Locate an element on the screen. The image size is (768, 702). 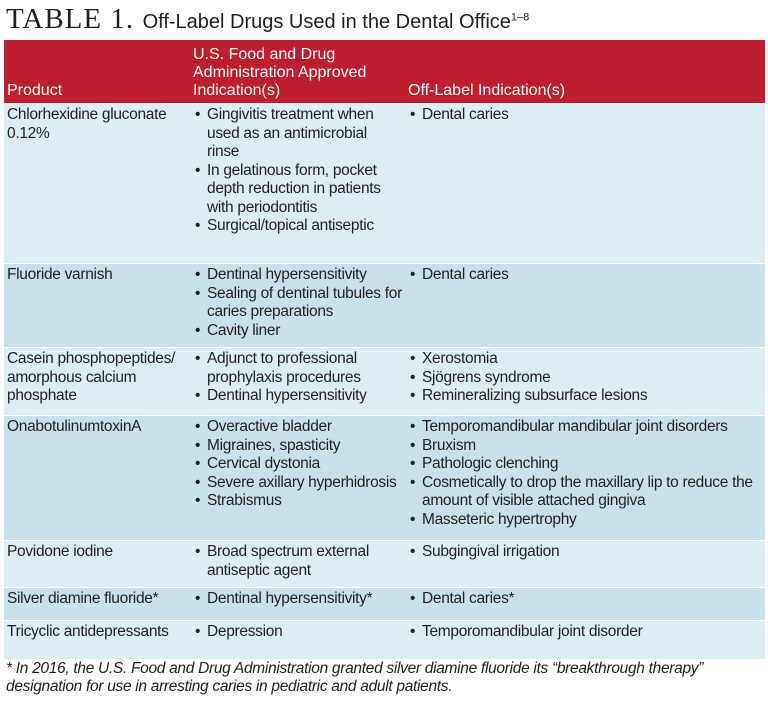
list-item: • Surgical/topical antiseptic is located at coordinates (297, 226).